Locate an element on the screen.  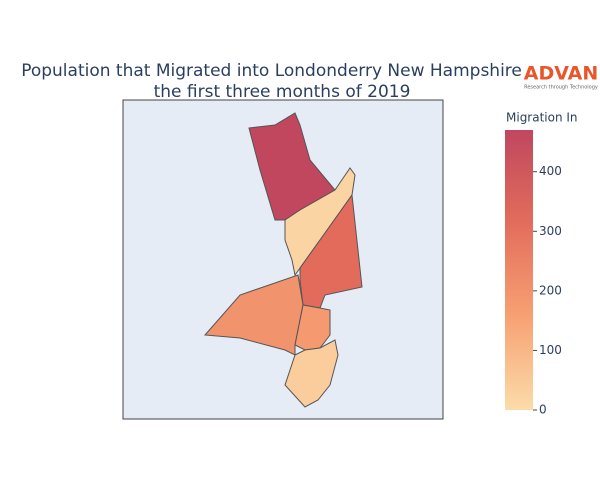
colorbar-tick-label: 300 is located at coordinates (550, 231).